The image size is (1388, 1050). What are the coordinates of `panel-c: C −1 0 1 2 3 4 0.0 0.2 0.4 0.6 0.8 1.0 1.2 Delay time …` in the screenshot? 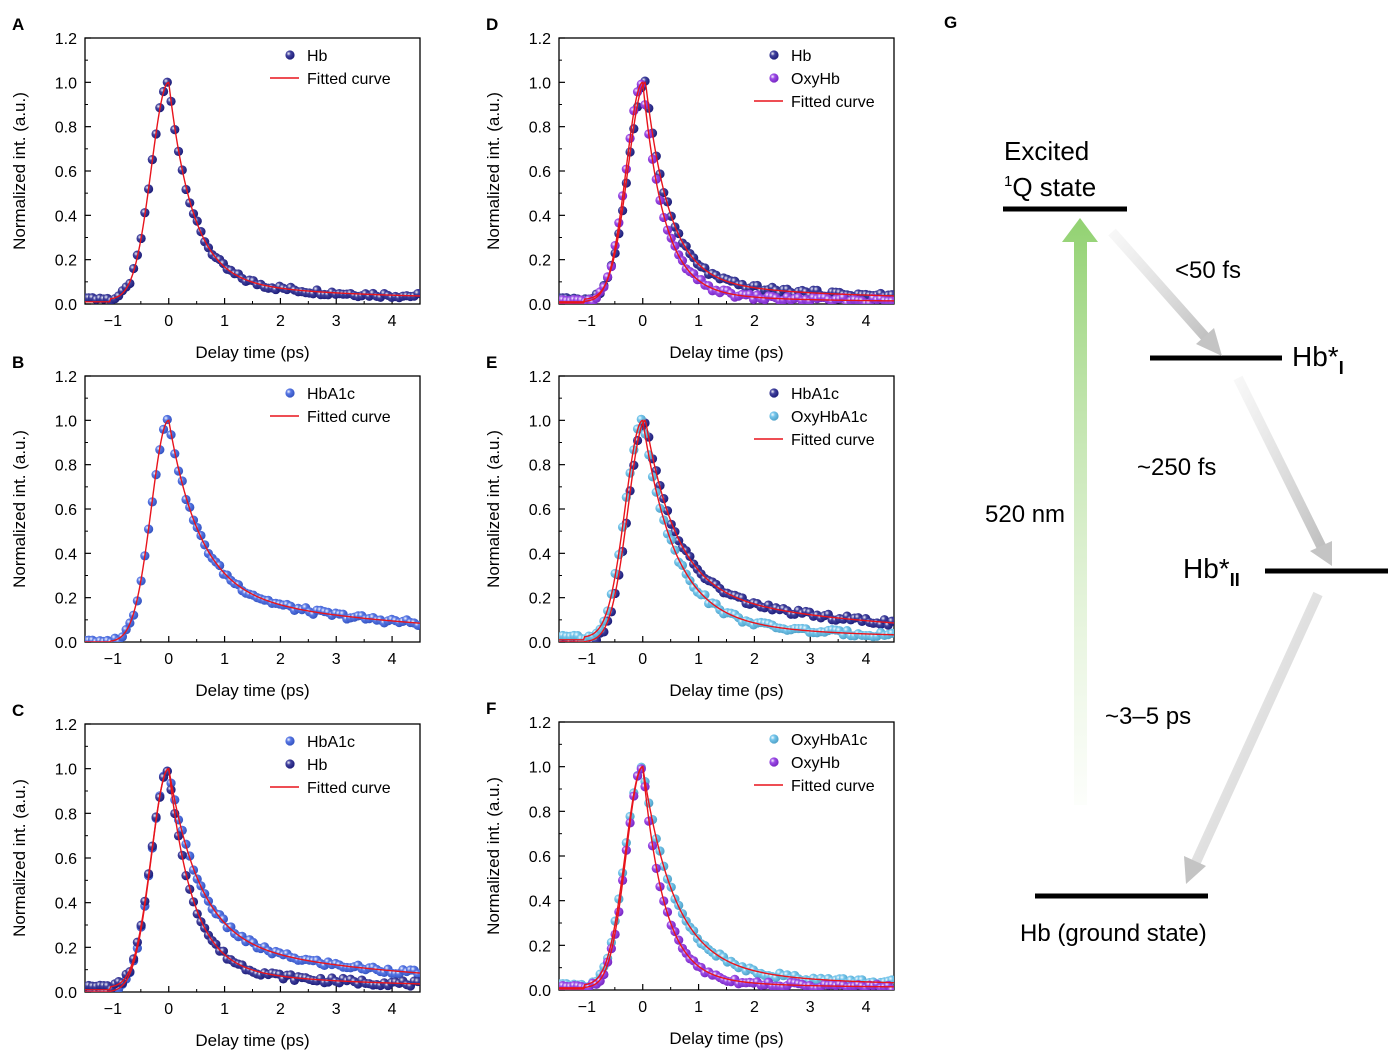 It's located at (215, 875).